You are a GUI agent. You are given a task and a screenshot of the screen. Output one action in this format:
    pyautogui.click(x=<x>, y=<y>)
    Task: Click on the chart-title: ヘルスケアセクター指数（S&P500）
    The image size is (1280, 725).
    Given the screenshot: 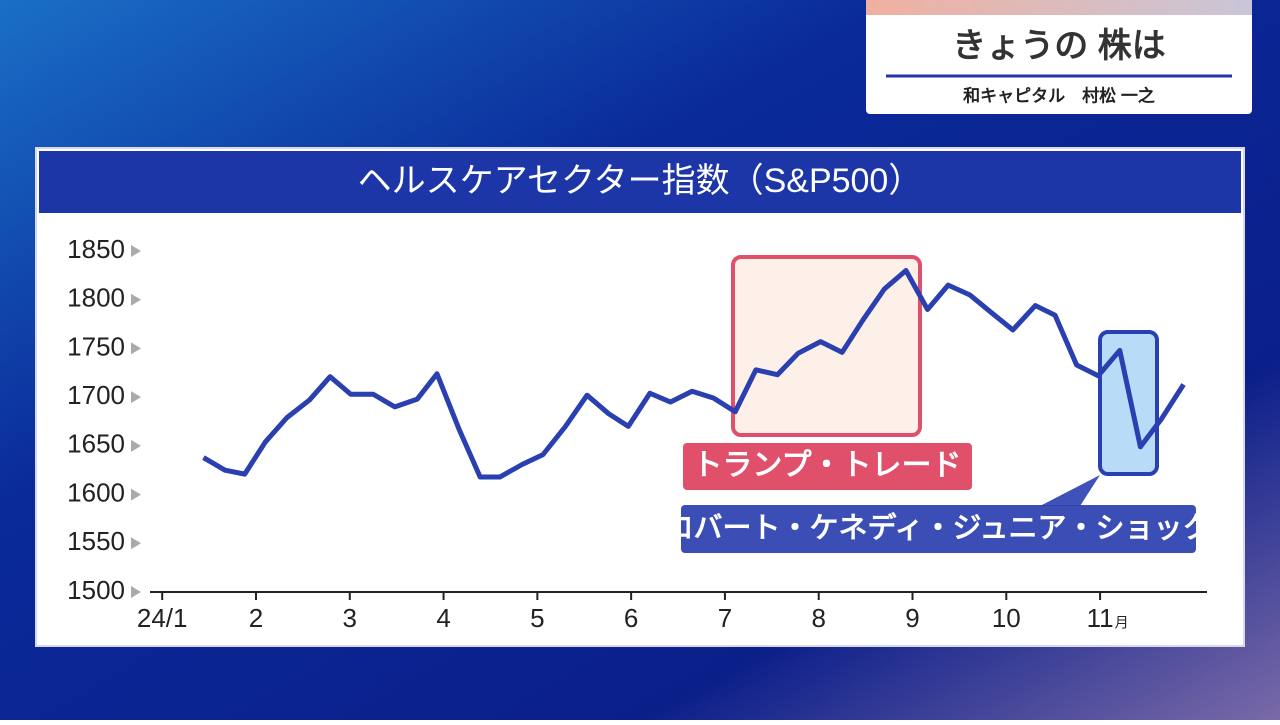 What is the action you would take?
    pyautogui.click(x=640, y=181)
    